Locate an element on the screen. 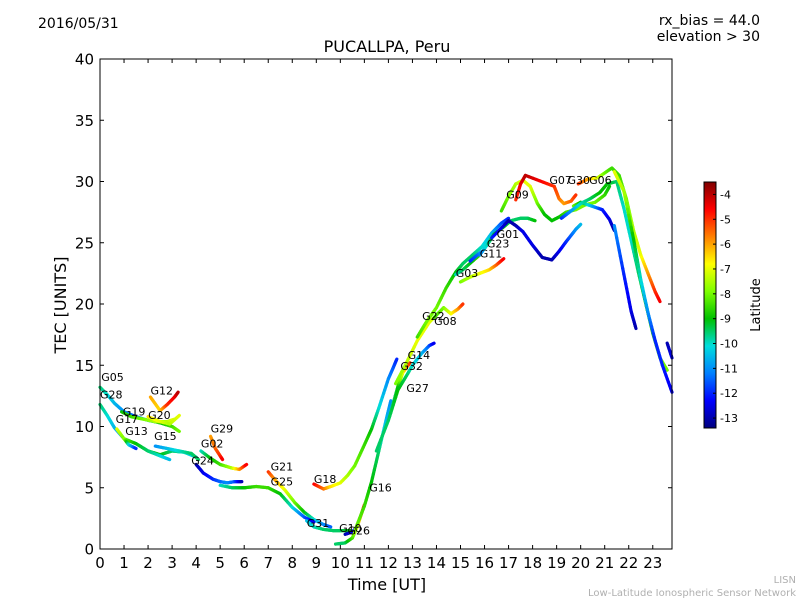  x-tick-label: 0 is located at coordinates (100, 563).